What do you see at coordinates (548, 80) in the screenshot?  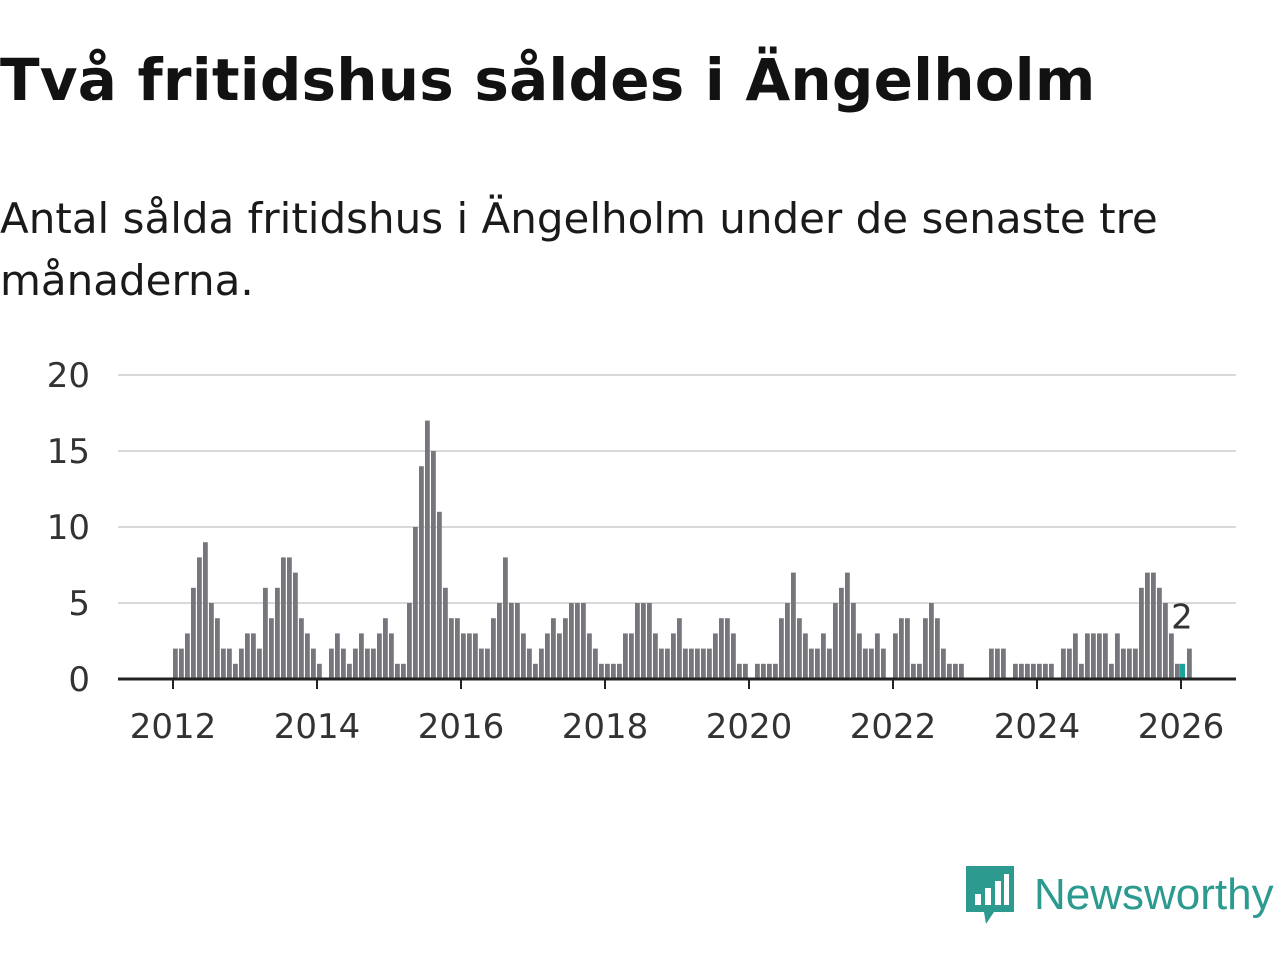 I see `chart-title: Två fritidshus såldes i Ängelholm` at bounding box center [548, 80].